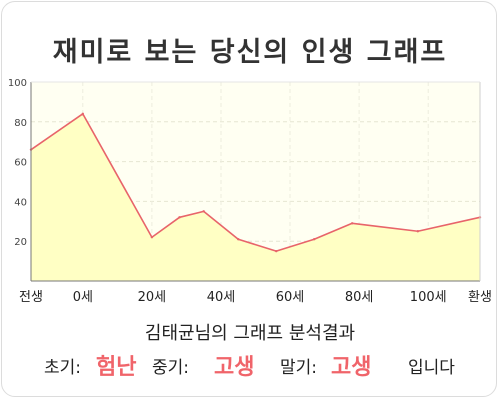 The image size is (500, 400). Describe the element at coordinates (17, 83) in the screenshot. I see `y-tick-label: 100` at that location.